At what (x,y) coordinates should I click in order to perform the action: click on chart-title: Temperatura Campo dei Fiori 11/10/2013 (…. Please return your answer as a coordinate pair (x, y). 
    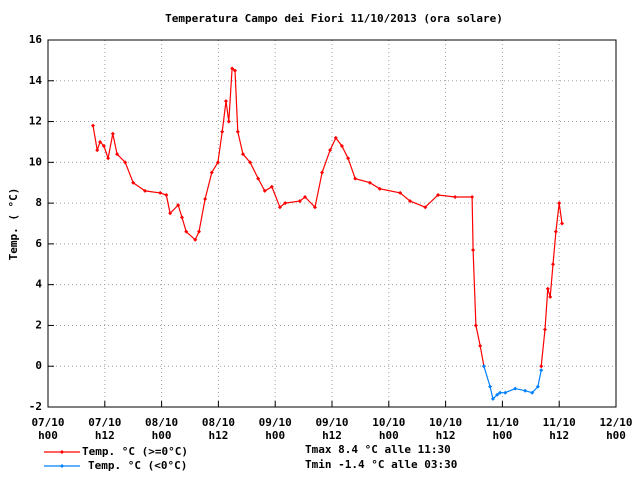
    Looking at the image, I should click on (334, 18).